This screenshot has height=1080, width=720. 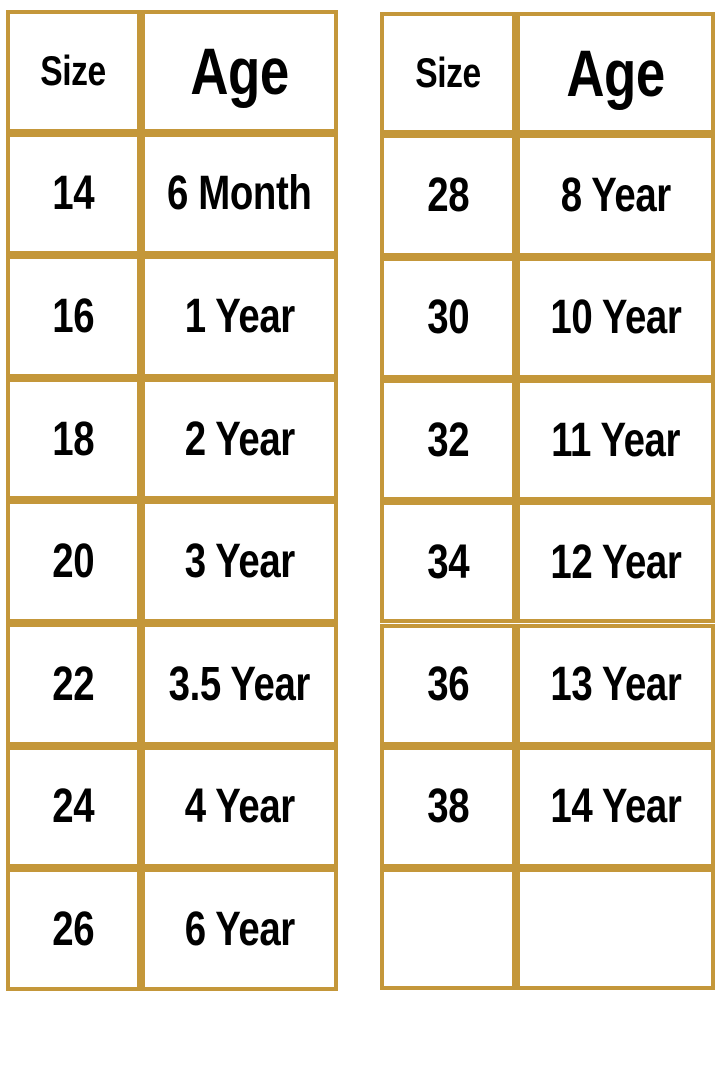 I want to click on age-cell: 3.5 Year, so click(x=239, y=684).